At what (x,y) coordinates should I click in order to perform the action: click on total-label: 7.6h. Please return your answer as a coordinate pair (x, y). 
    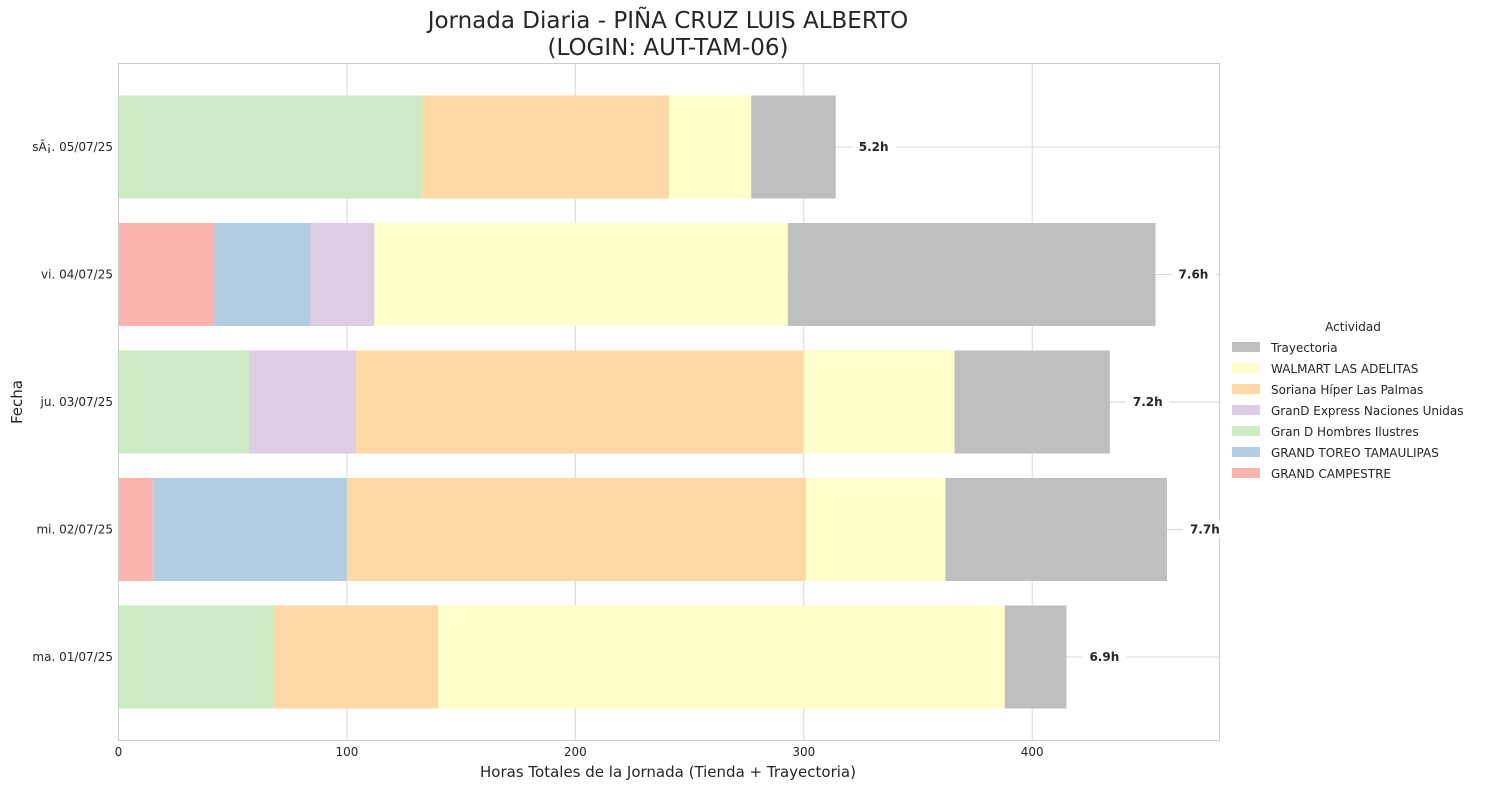
    Looking at the image, I should click on (1194, 275).